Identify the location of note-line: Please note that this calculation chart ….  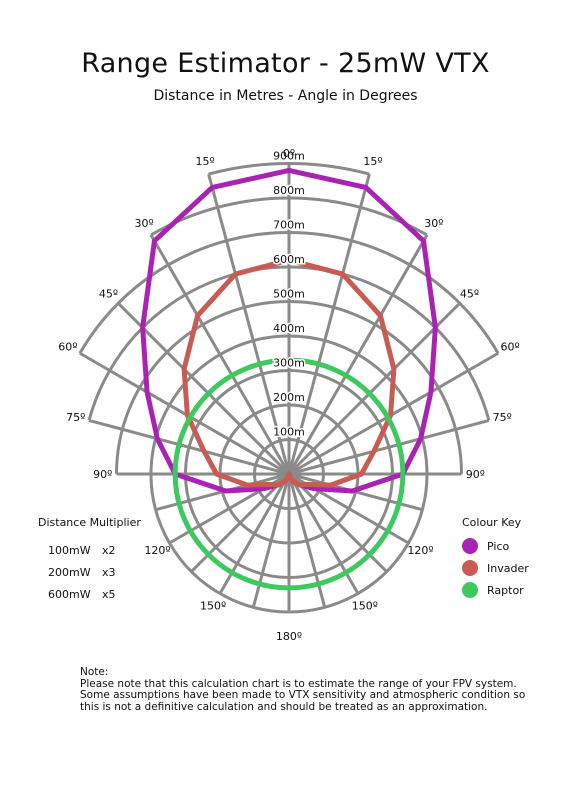
(298, 683).